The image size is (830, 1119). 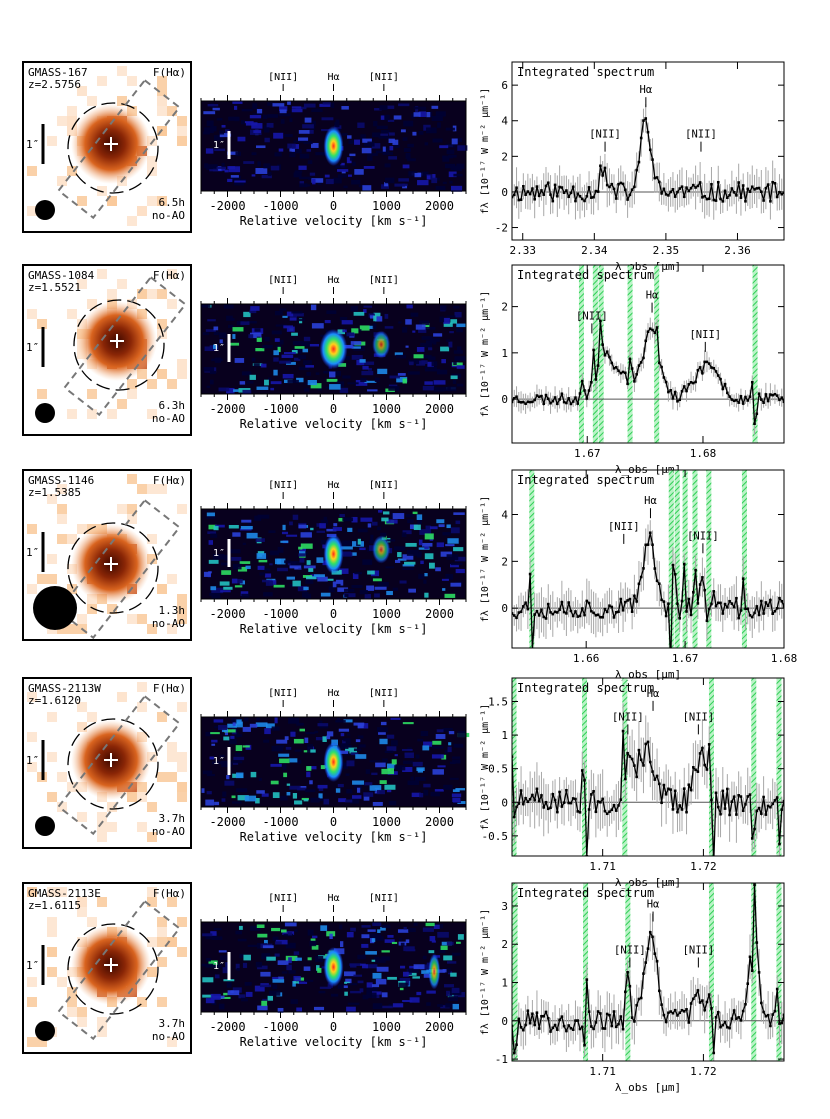 I want to click on pv-x-tick-label: -2000, so click(x=227, y=206).